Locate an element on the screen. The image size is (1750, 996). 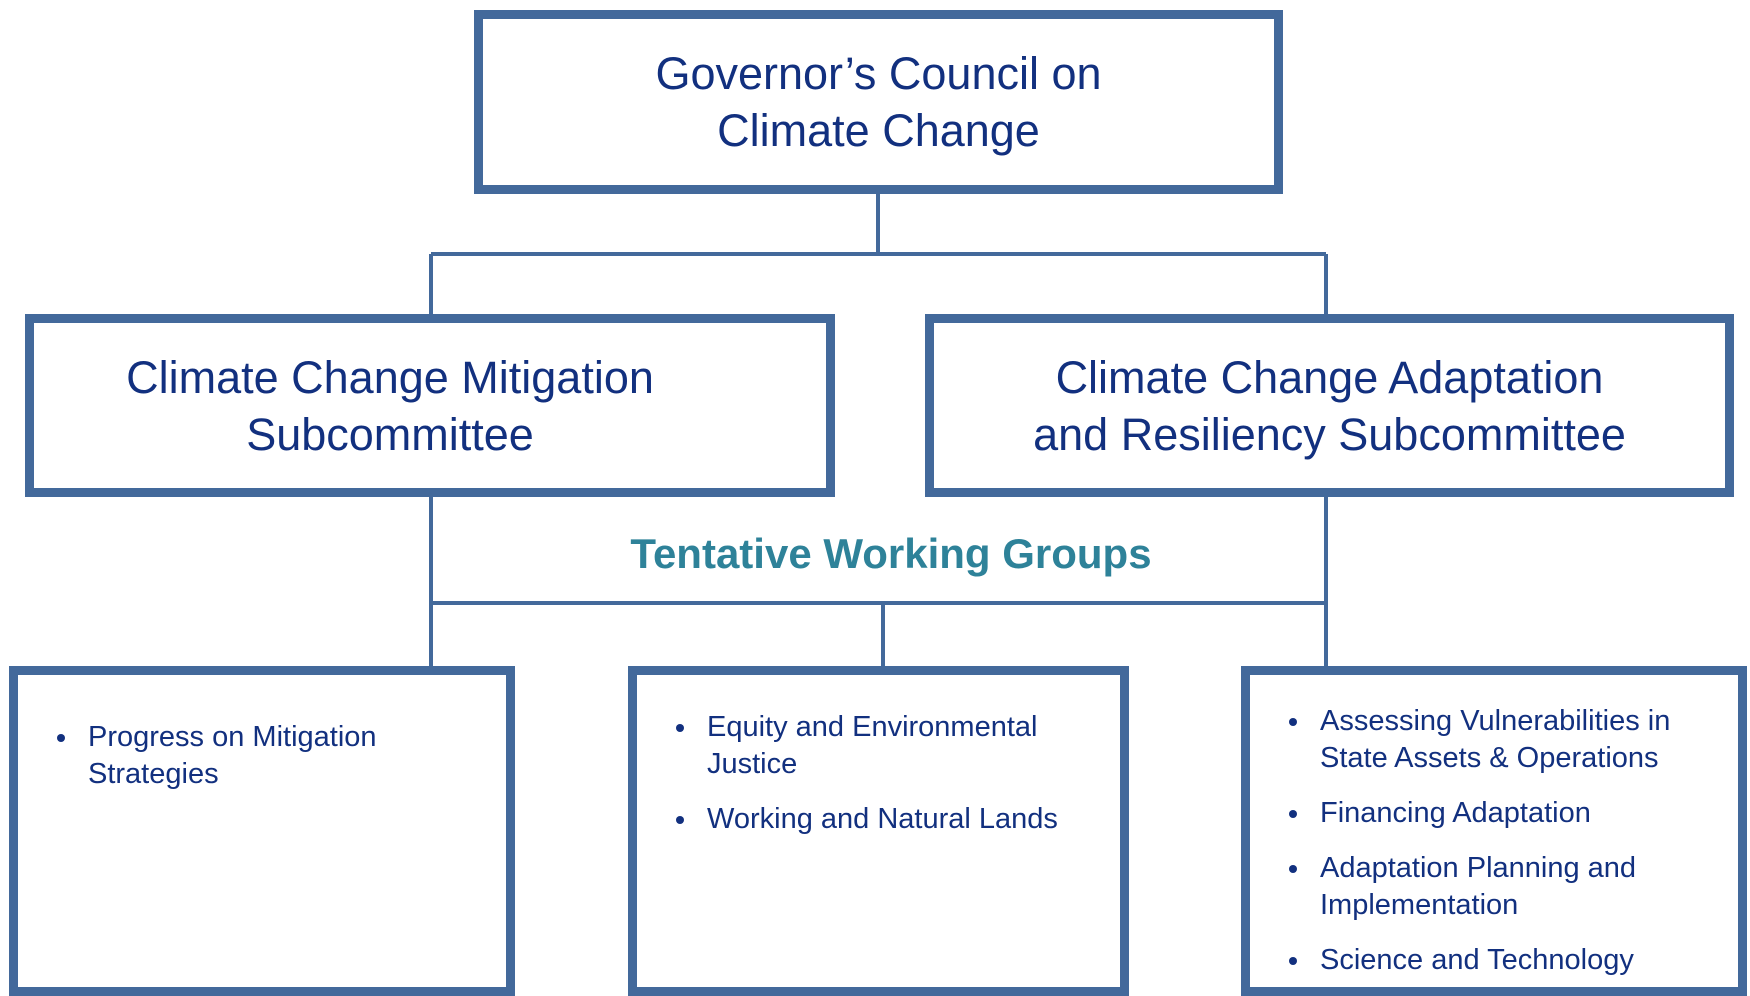
council-box: Governor’s Council on Climate Change is located at coordinates (878, 102).